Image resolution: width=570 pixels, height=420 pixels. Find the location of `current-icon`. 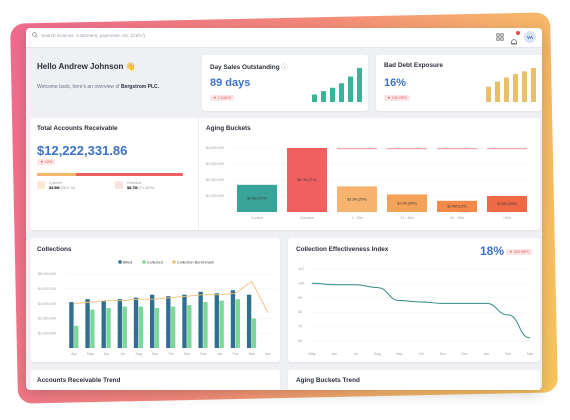

current-icon is located at coordinates (41, 185).